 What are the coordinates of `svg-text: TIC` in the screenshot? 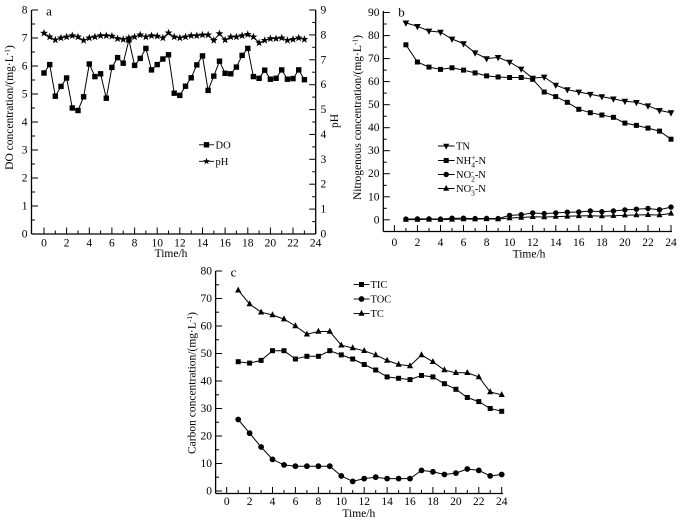 It's located at (379, 285).